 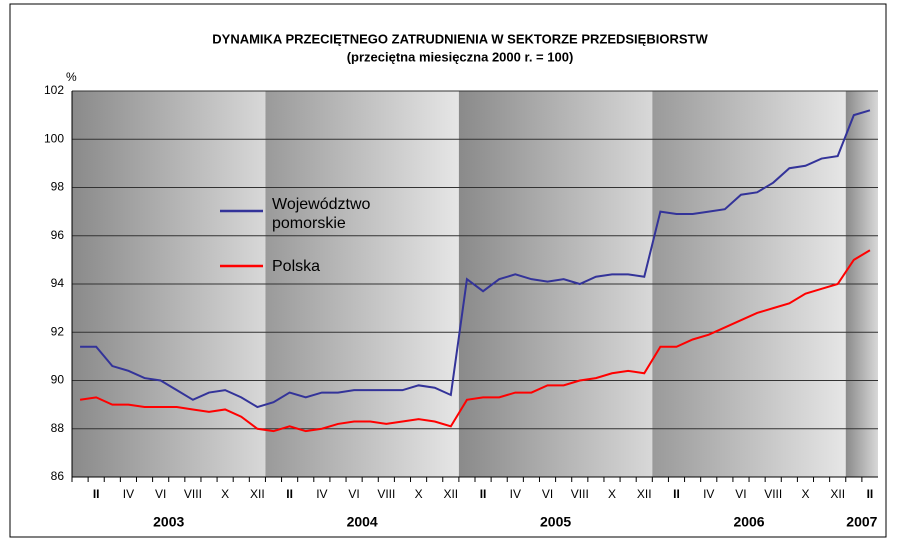 I want to click on y-tick-label: 102, so click(x=54, y=90).